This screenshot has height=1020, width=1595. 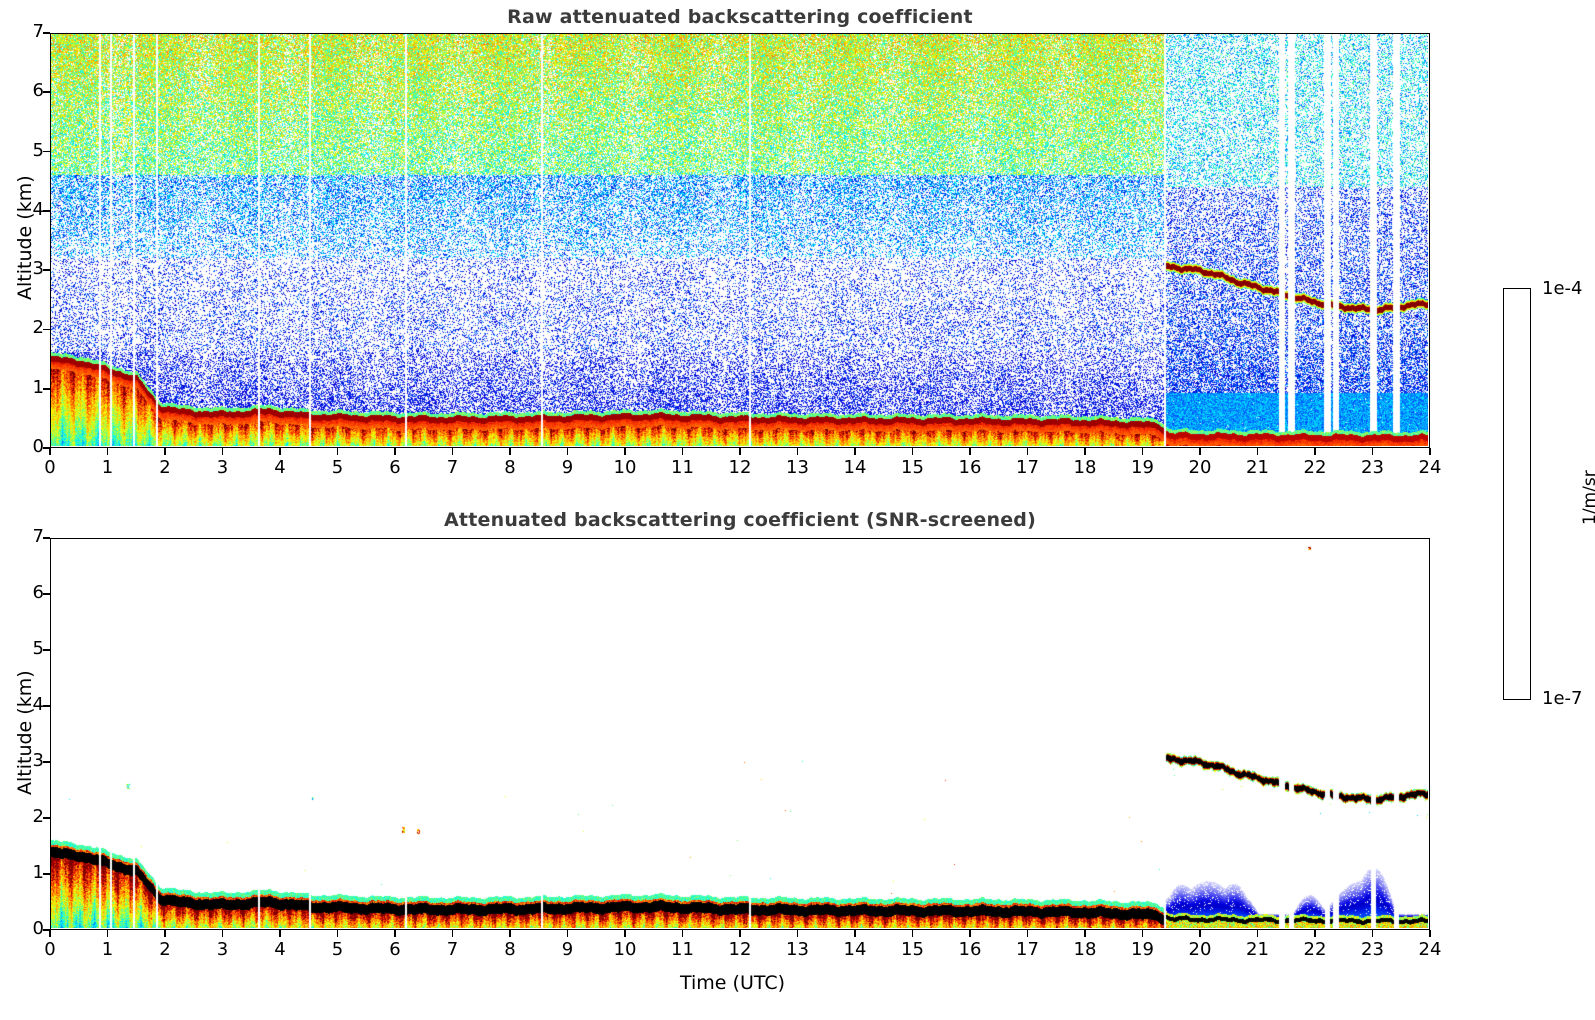 I want to click on x-tick-label: 14, so click(x=855, y=467).